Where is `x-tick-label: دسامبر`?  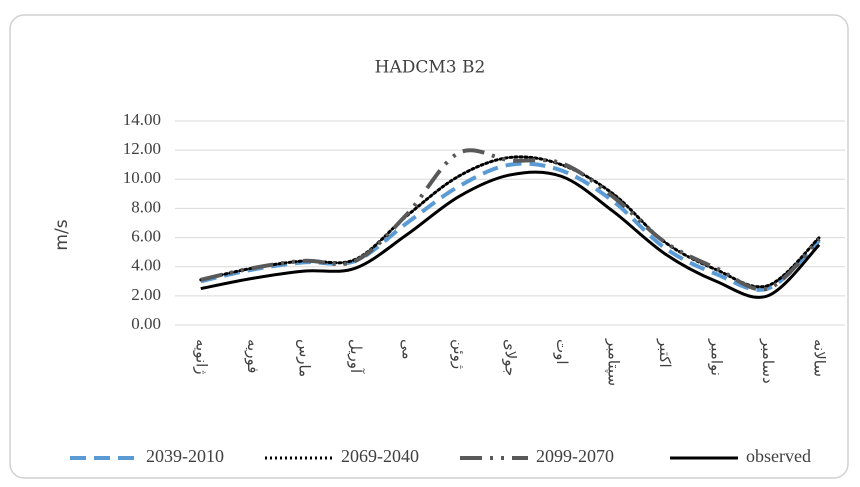 x-tick-label: دسامبر is located at coordinates (768, 361).